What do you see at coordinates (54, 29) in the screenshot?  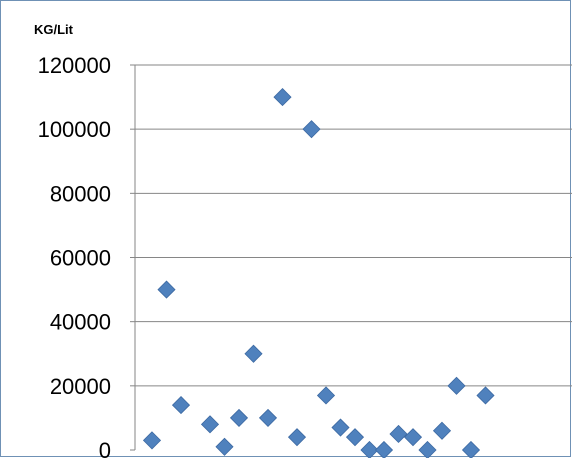 I see `y-axis-label: KG/Lit` at bounding box center [54, 29].